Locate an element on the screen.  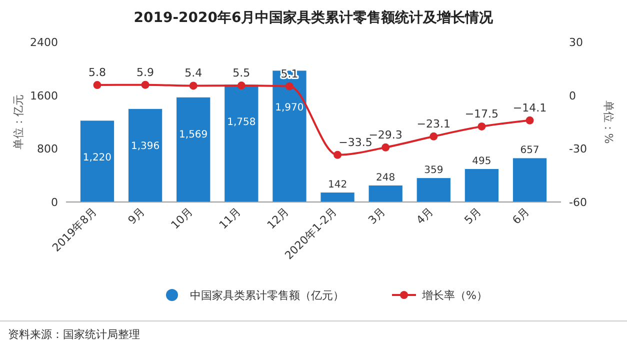
y2-tick-label: 30 is located at coordinates (576, 42).